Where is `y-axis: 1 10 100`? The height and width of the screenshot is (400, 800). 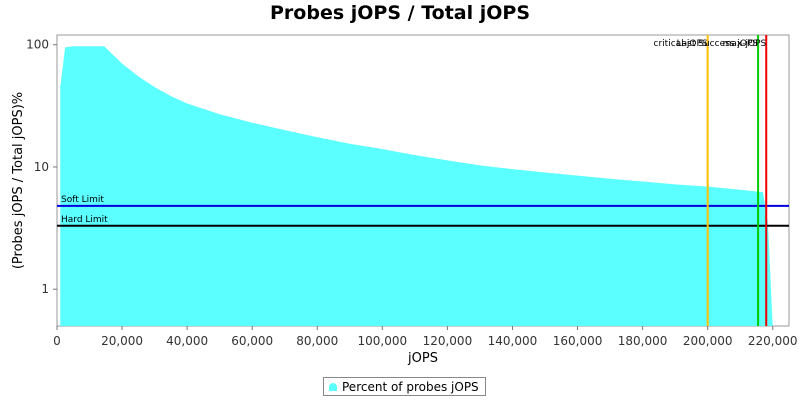 y-axis: 1 10 100 is located at coordinates (41, 167).